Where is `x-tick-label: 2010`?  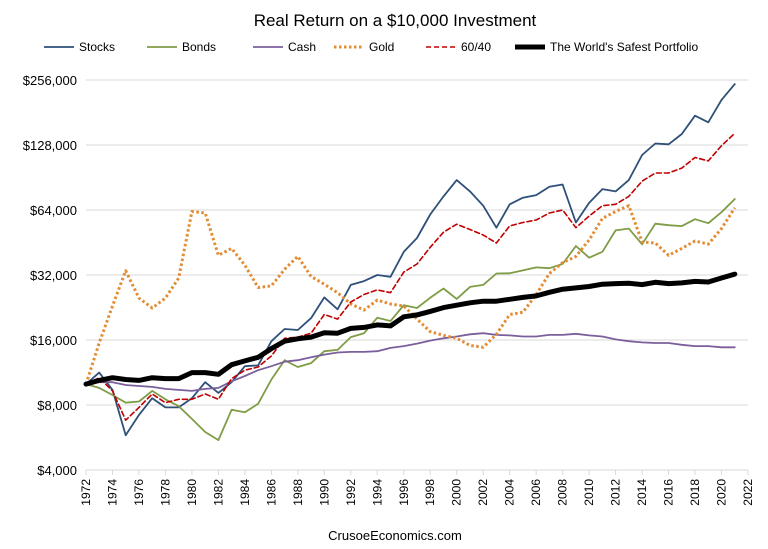 x-tick-label: 2010 is located at coordinates (589, 492).